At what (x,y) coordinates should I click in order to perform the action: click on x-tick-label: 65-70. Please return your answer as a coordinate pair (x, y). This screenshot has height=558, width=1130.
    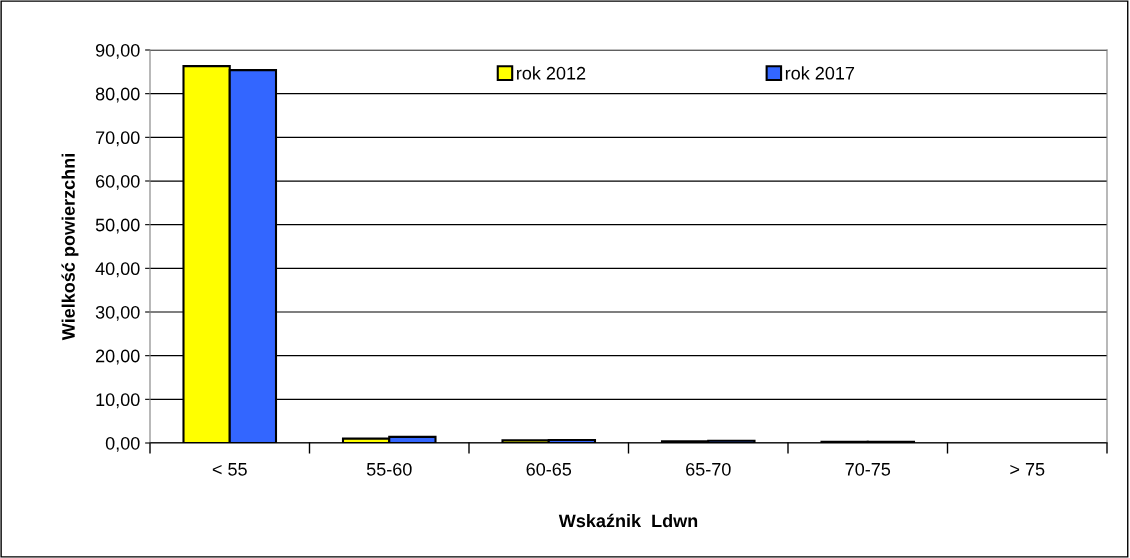
    Looking at the image, I should click on (708, 469).